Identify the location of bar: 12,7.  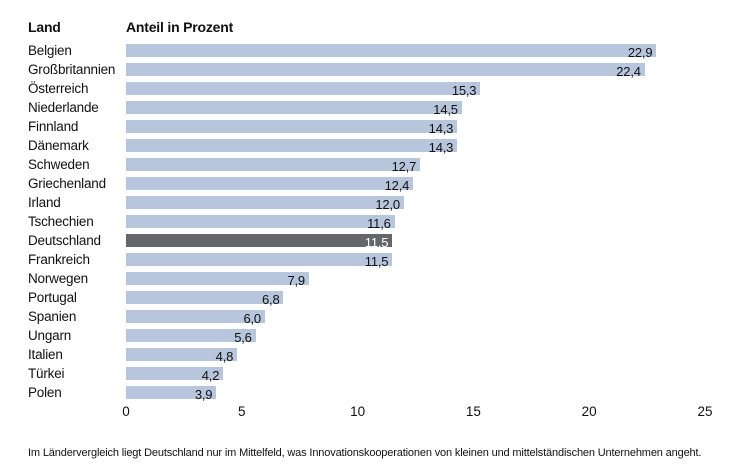
(273, 166).